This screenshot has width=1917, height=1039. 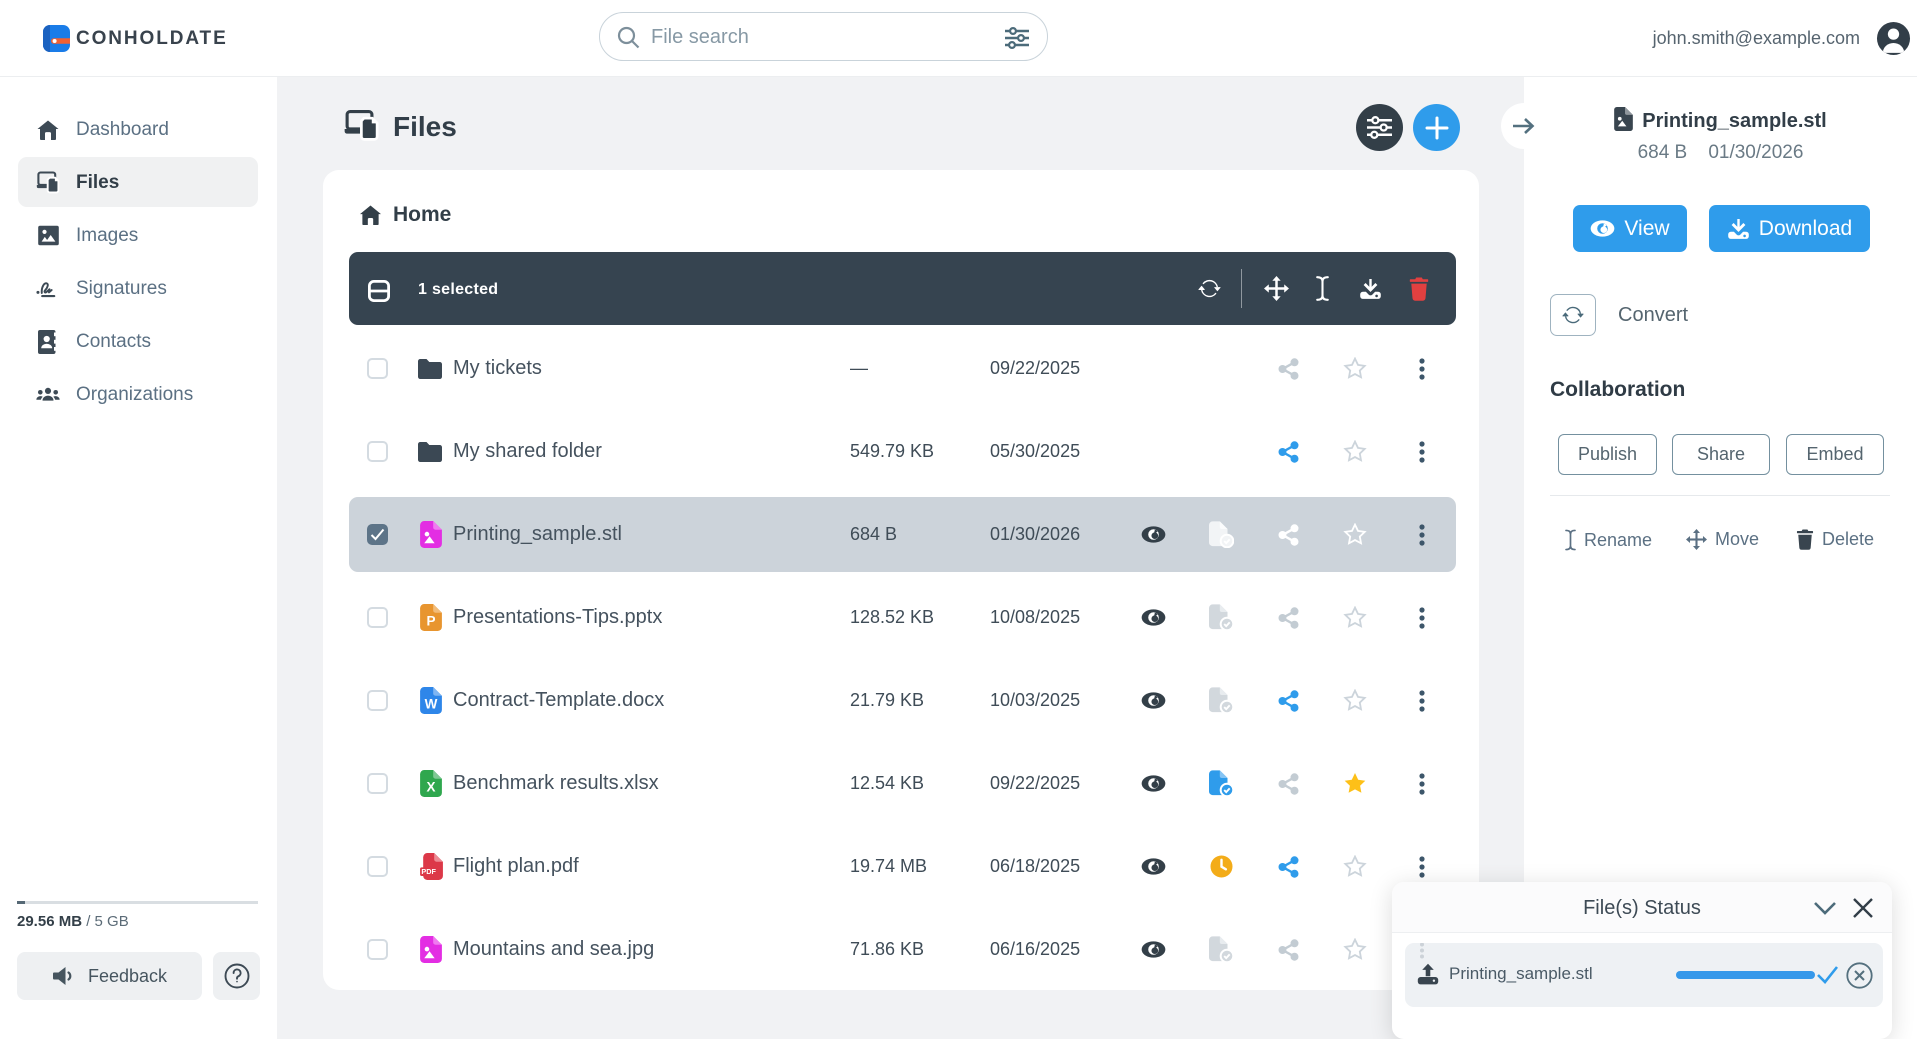 What do you see at coordinates (431, 704) in the screenshot?
I see `svg-text: W` at bounding box center [431, 704].